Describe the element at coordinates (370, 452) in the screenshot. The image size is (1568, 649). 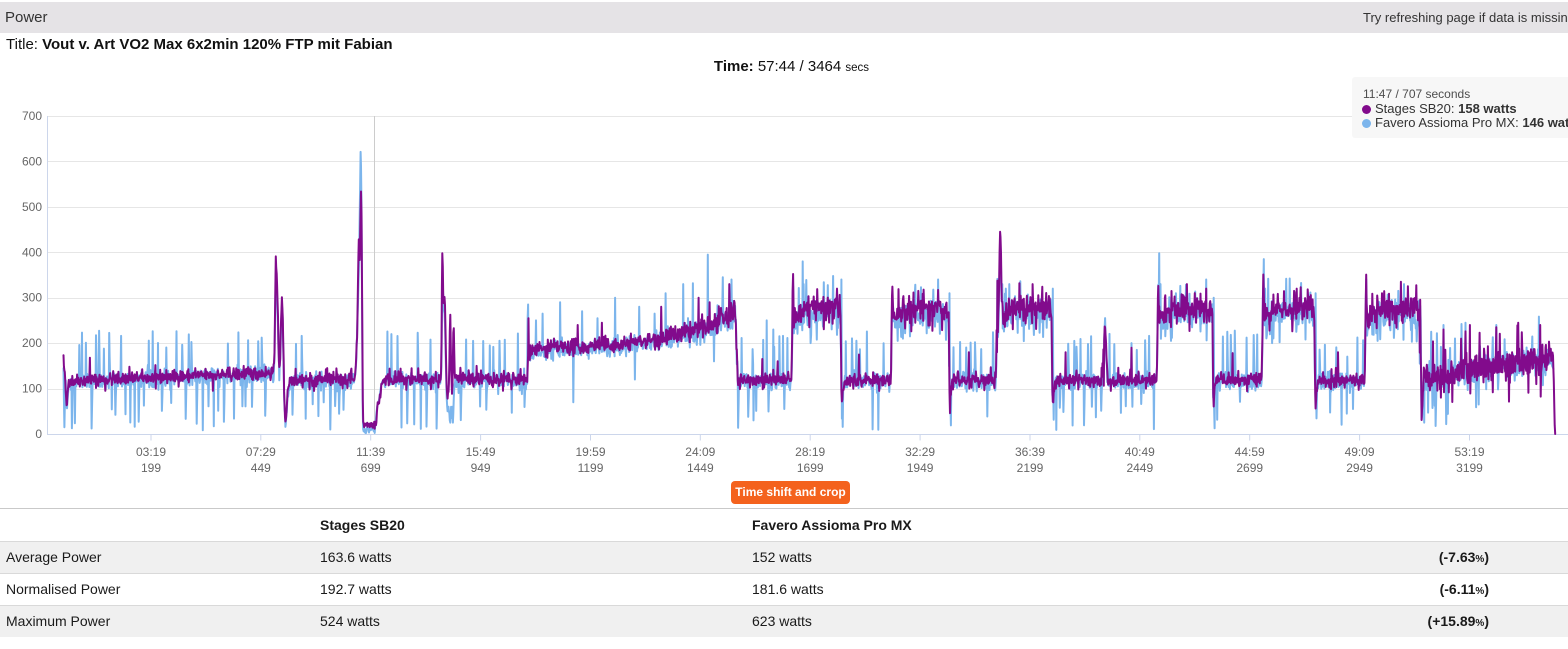
I see `svg-text: 11:39` at that location.